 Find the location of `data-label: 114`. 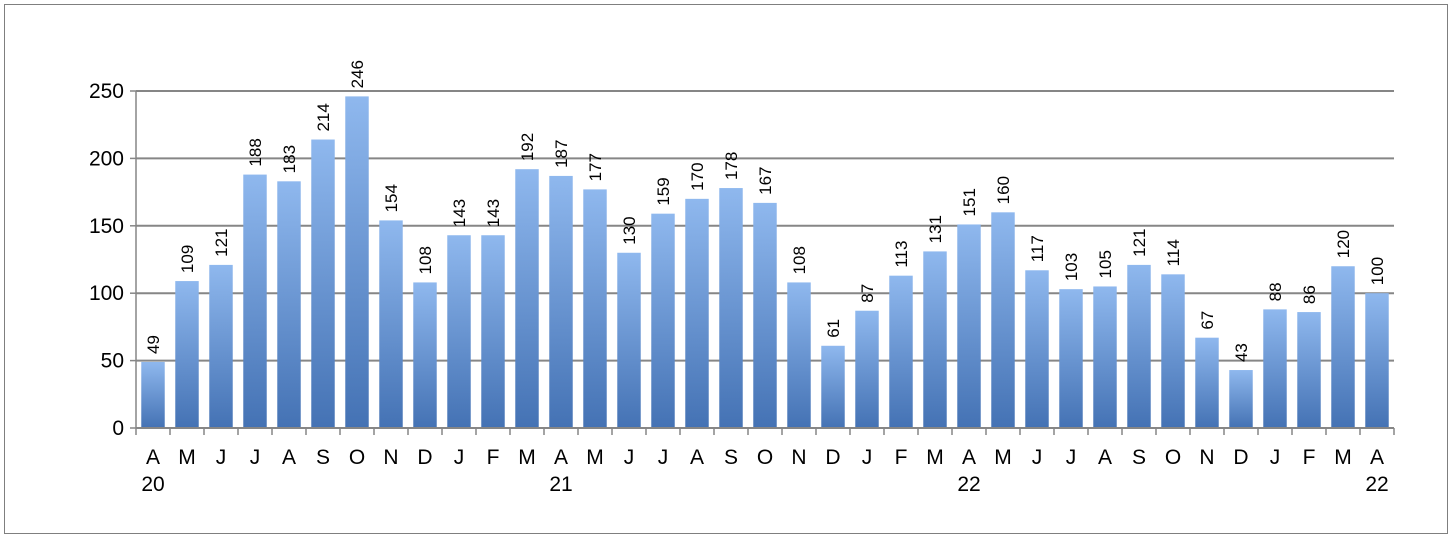

data-label: 114 is located at coordinates (1173, 252).